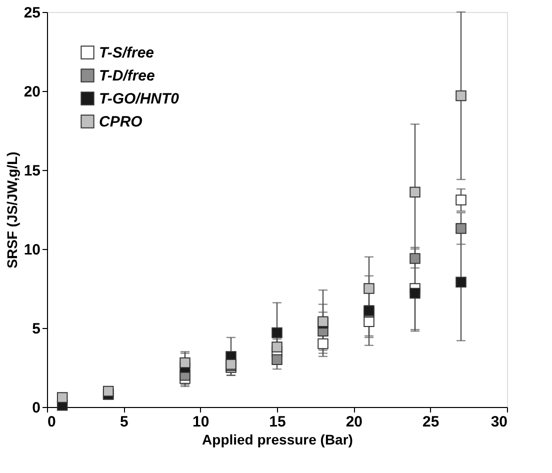  Describe the element at coordinates (354, 422) in the screenshot. I see `x-tick-label: 20` at that location.